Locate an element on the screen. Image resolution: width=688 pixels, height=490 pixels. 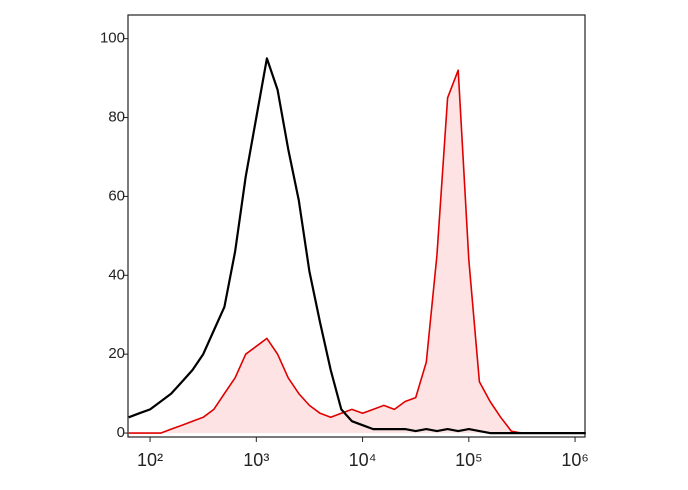
y-tick-label: 0 is located at coordinates (121, 432).